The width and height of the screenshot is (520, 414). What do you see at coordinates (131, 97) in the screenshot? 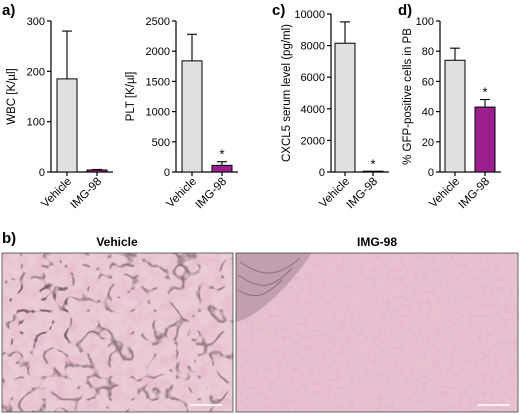
I see `y-axis-title: PLT [K/µl]` at bounding box center [131, 97].